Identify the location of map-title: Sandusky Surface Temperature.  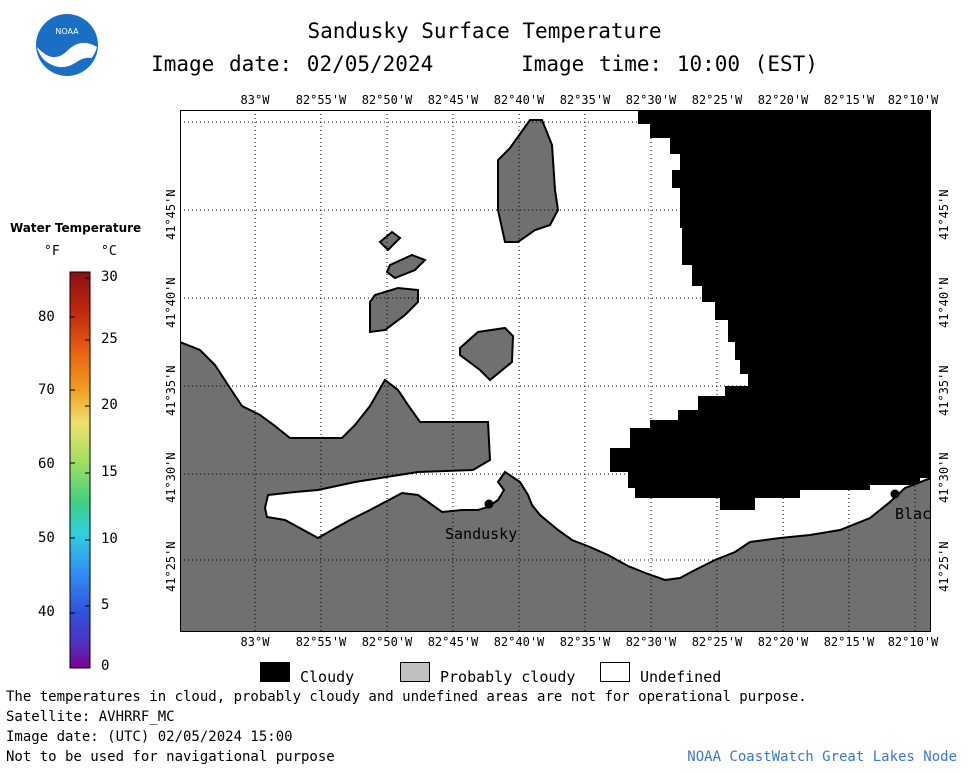
(484, 31).